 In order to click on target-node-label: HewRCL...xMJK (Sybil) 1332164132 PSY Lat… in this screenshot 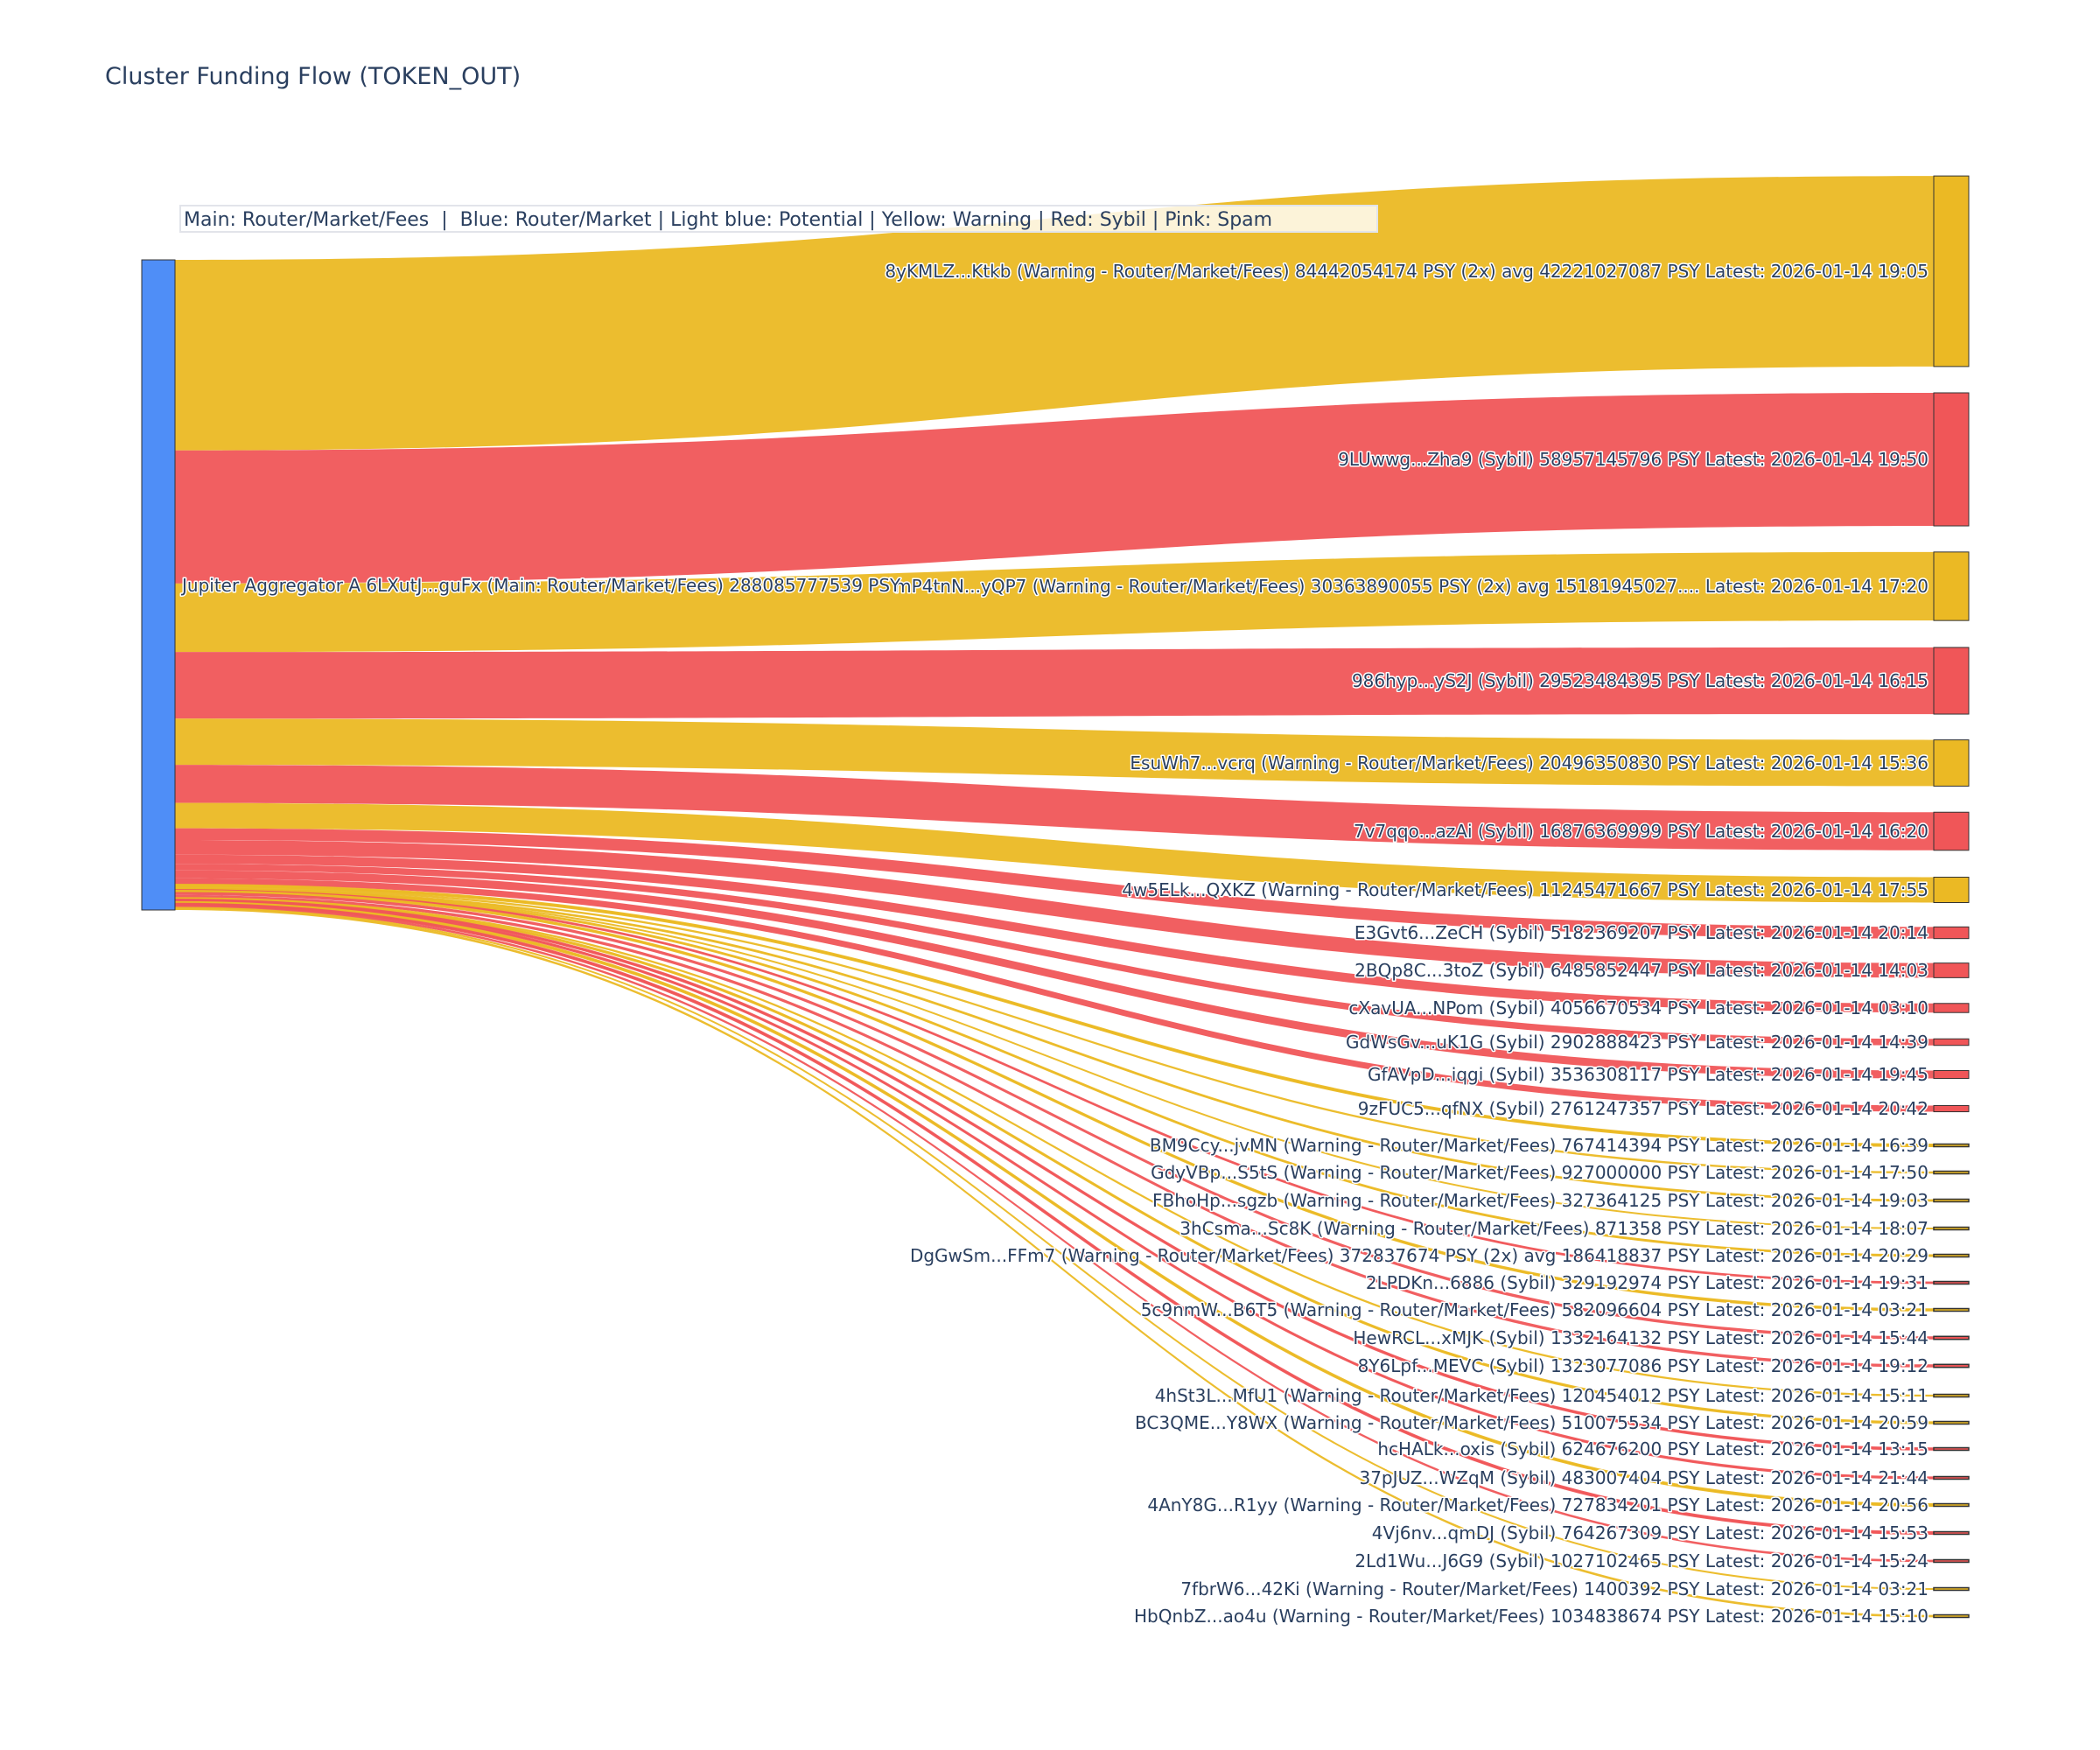, I will do `click(1640, 1337)`.